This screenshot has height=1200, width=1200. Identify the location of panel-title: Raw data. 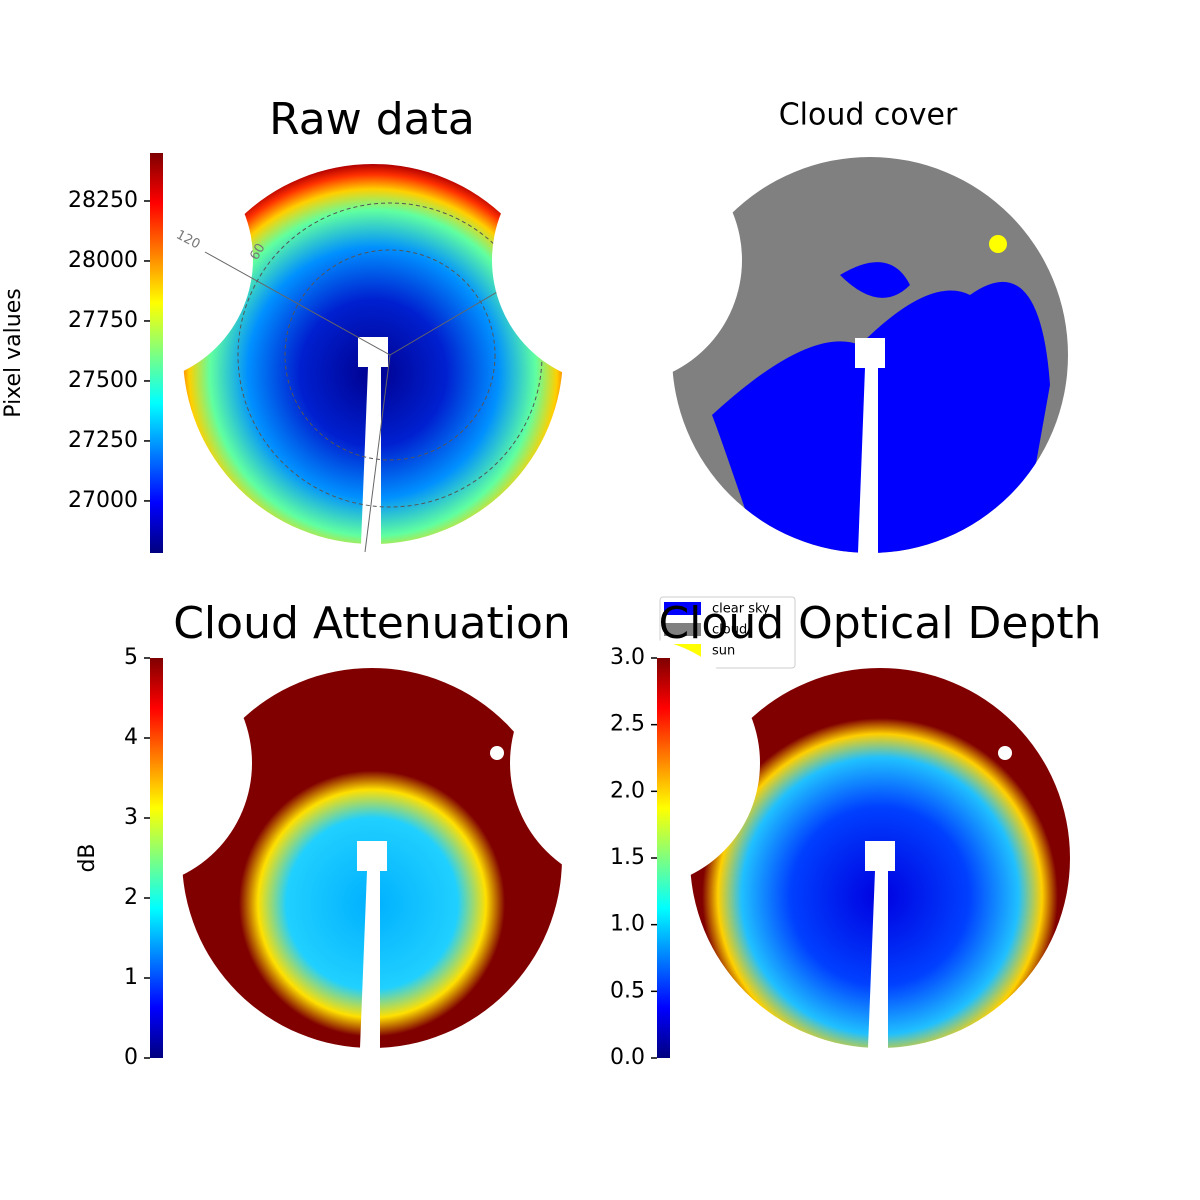
(372, 119).